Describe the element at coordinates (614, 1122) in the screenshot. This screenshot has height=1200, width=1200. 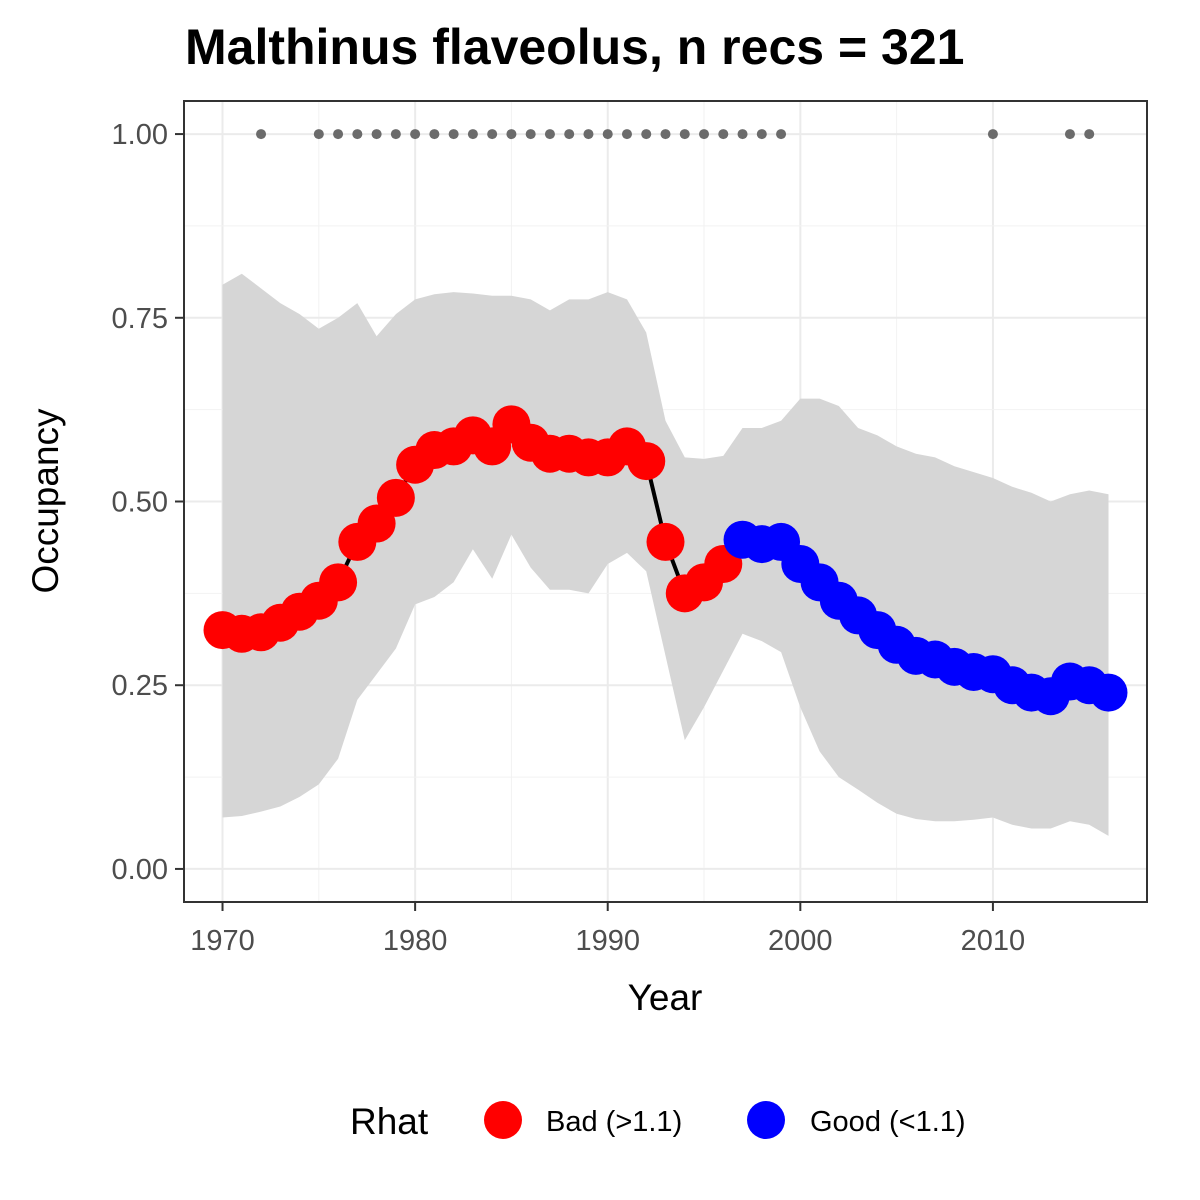
I see `legend-label-bad: Bad (>1.1)` at that location.